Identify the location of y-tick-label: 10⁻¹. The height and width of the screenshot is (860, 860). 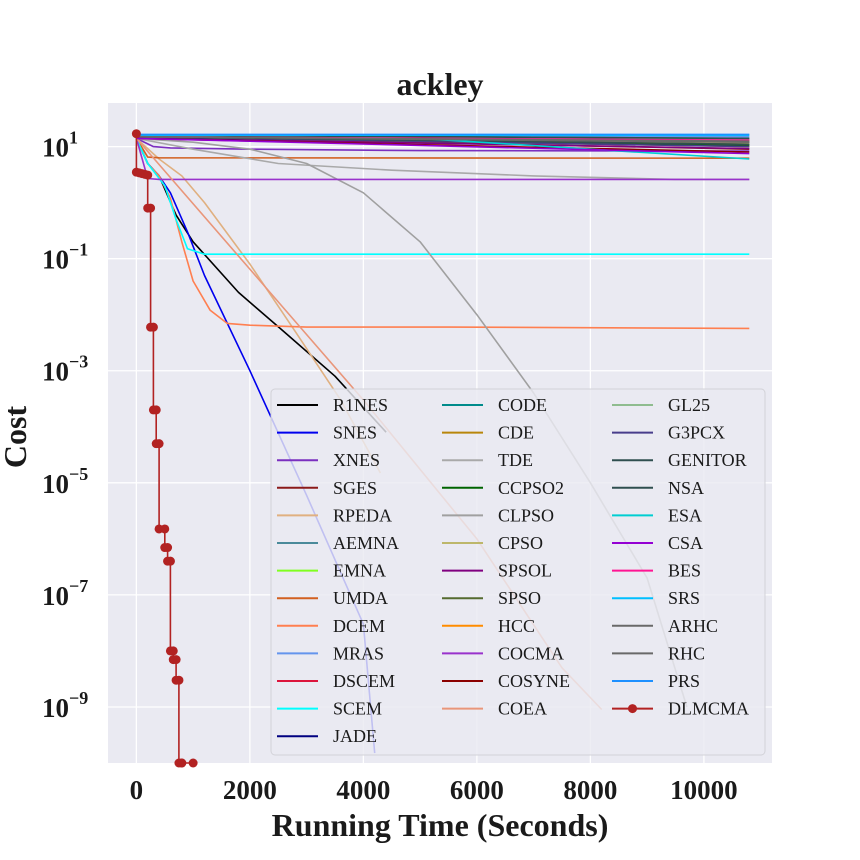
(65, 257).